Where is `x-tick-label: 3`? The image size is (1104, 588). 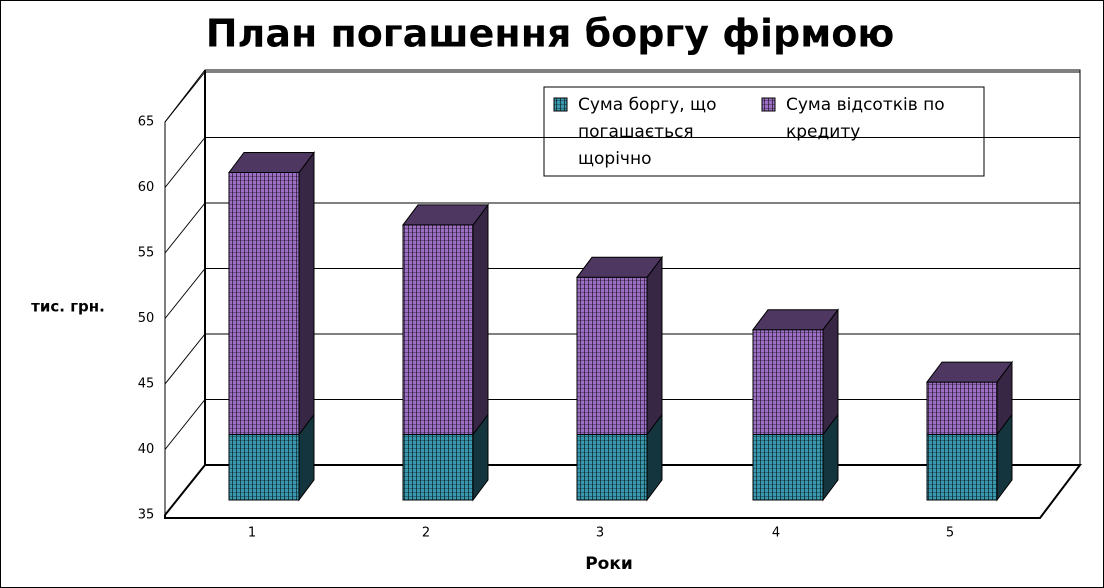
x-tick-label: 3 is located at coordinates (600, 533).